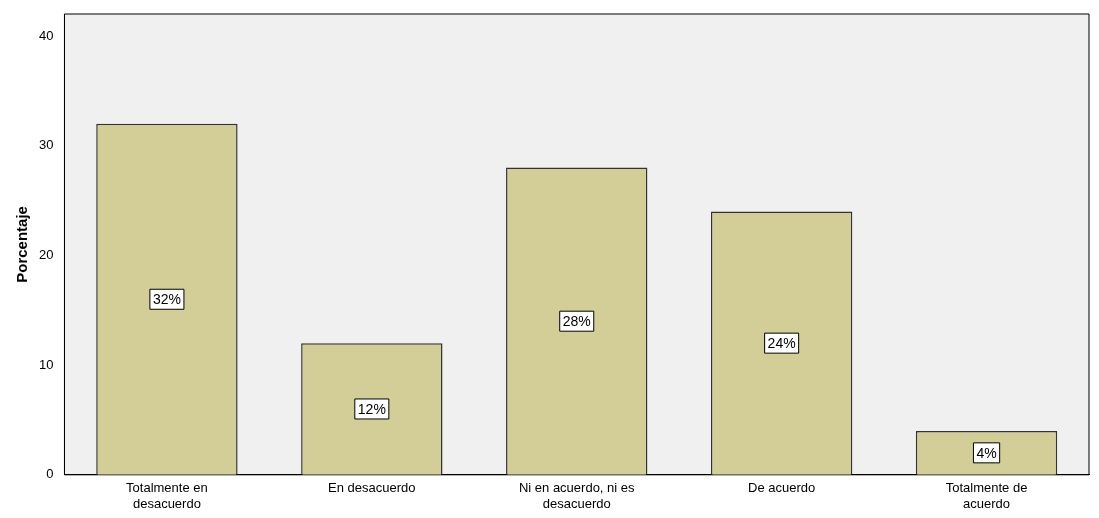 This screenshot has height=518, width=1099. Describe the element at coordinates (50, 474) in the screenshot. I see `y-tick-label: 0` at that location.